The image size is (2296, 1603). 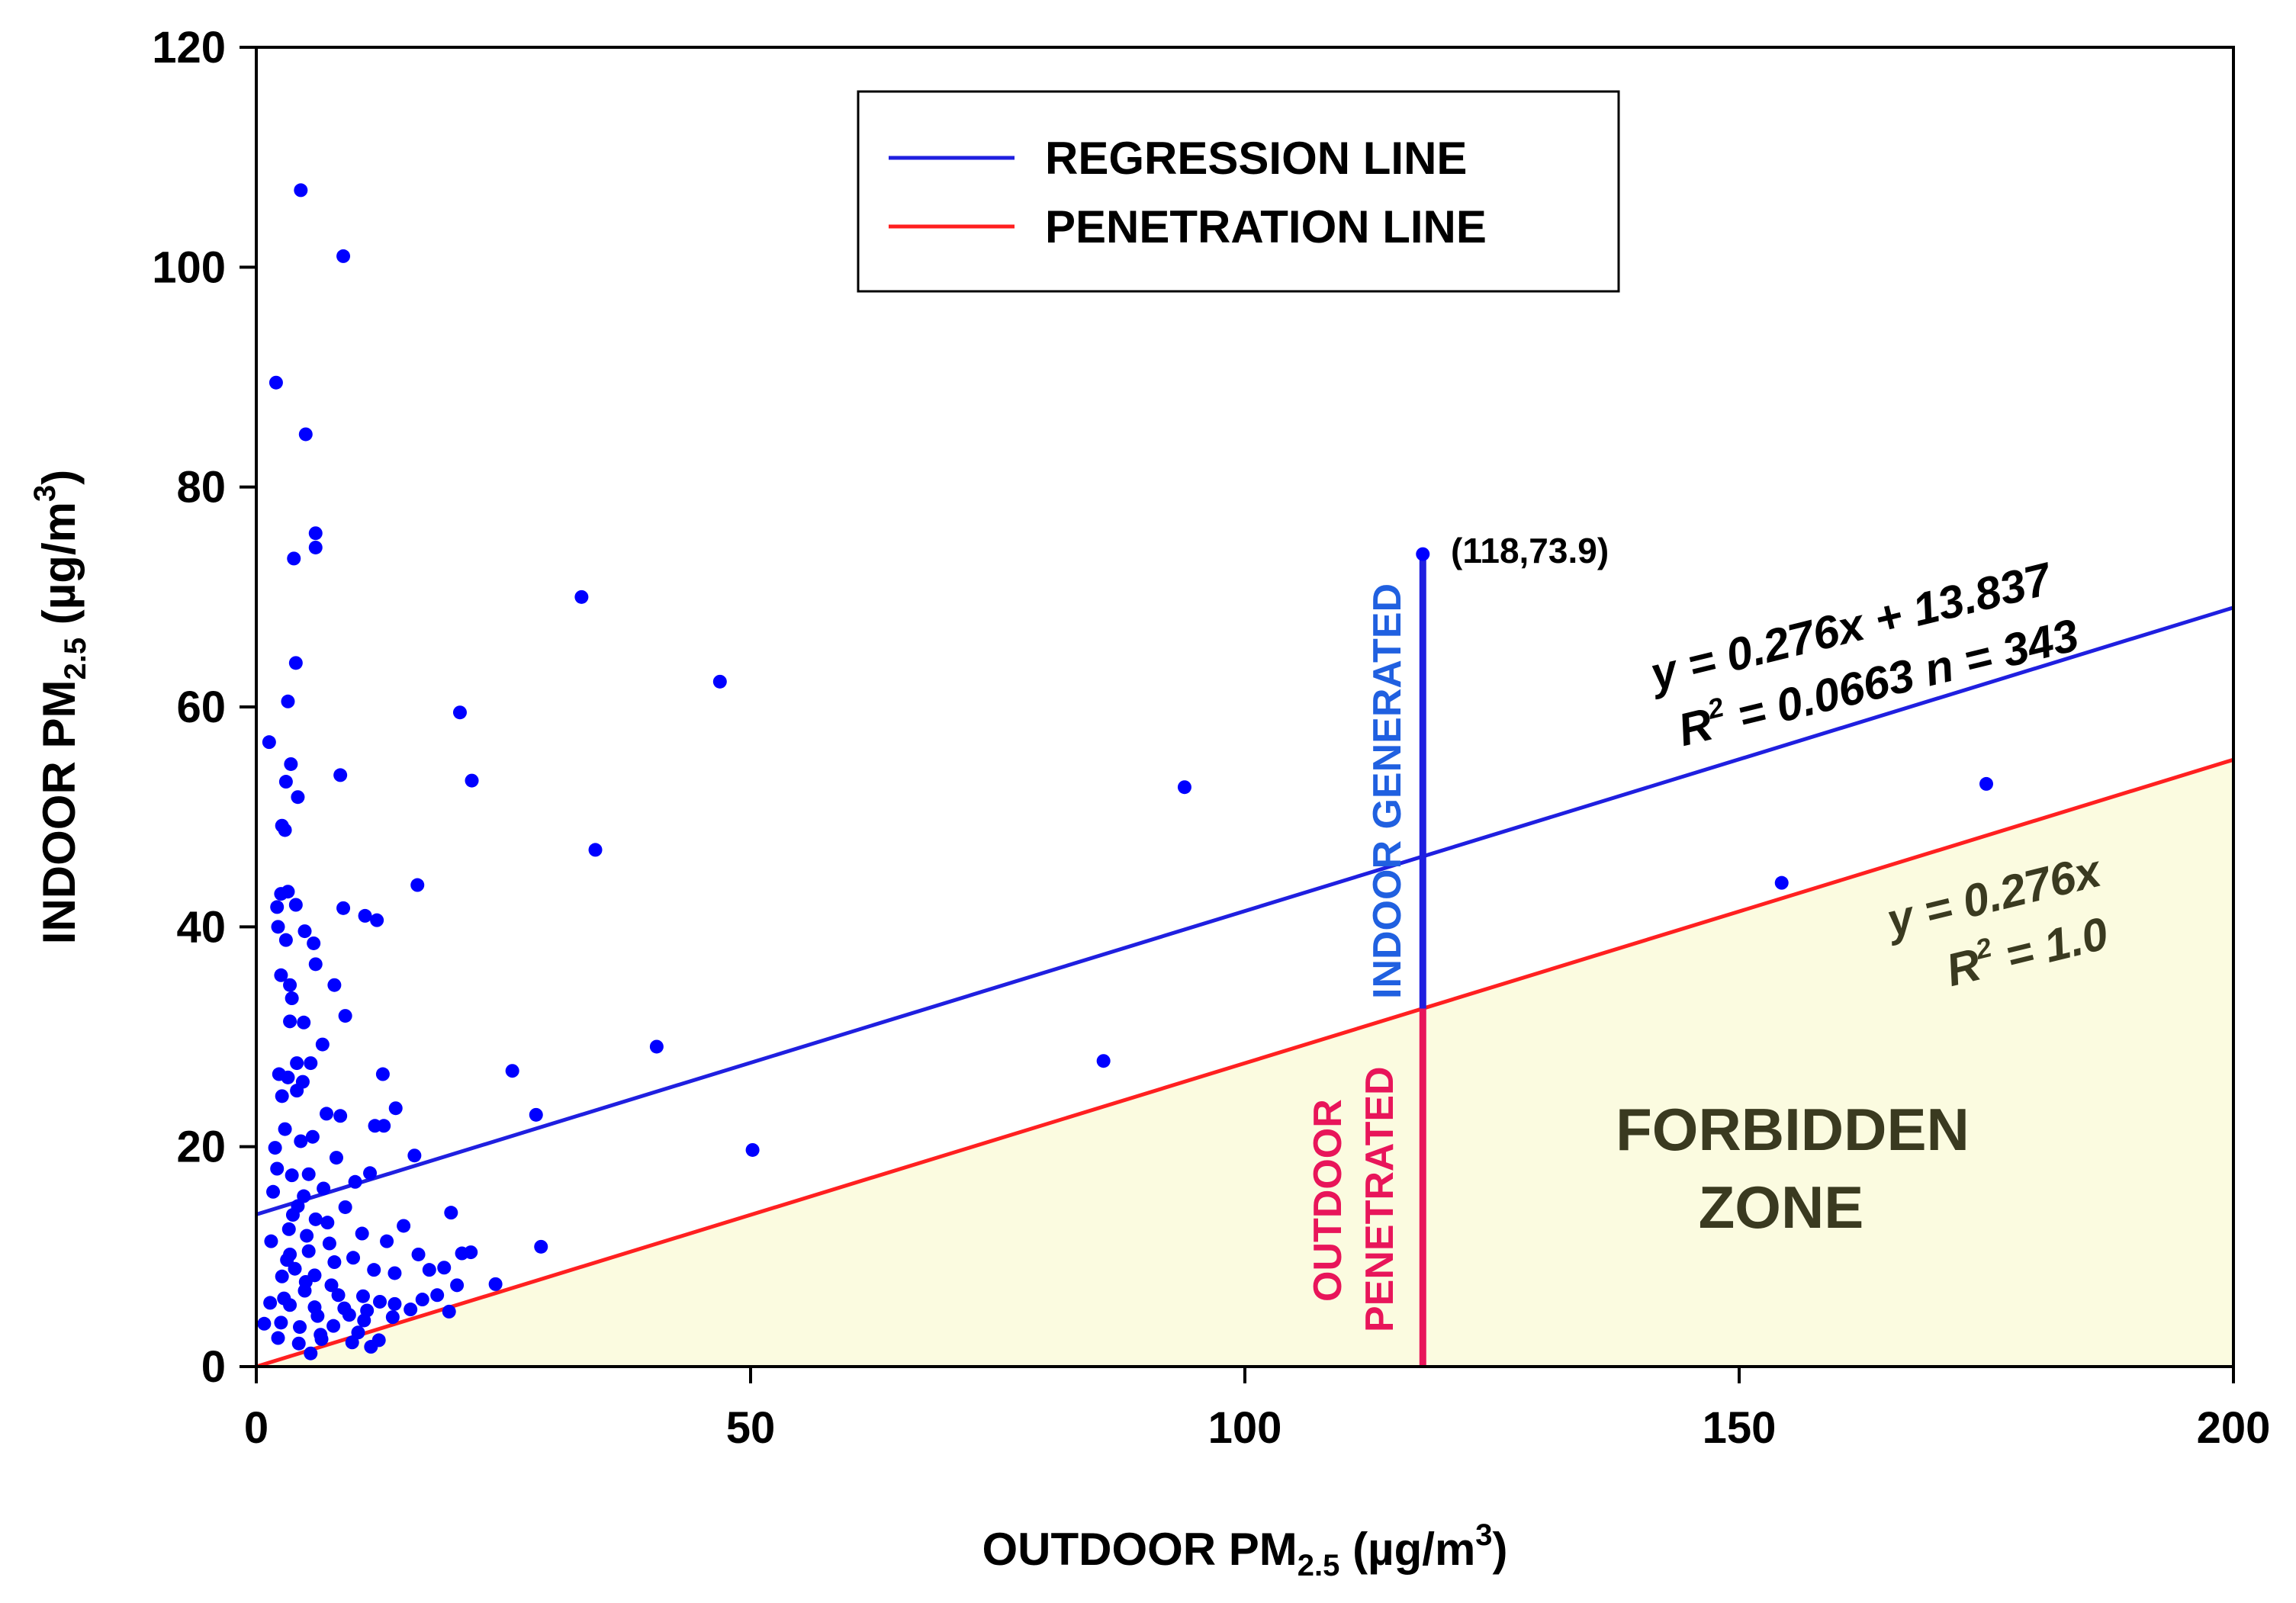 What do you see at coordinates (1793, 1129) in the screenshot?
I see `forbidden-zone-label-line1: FORBIDDEN` at bounding box center [1793, 1129].